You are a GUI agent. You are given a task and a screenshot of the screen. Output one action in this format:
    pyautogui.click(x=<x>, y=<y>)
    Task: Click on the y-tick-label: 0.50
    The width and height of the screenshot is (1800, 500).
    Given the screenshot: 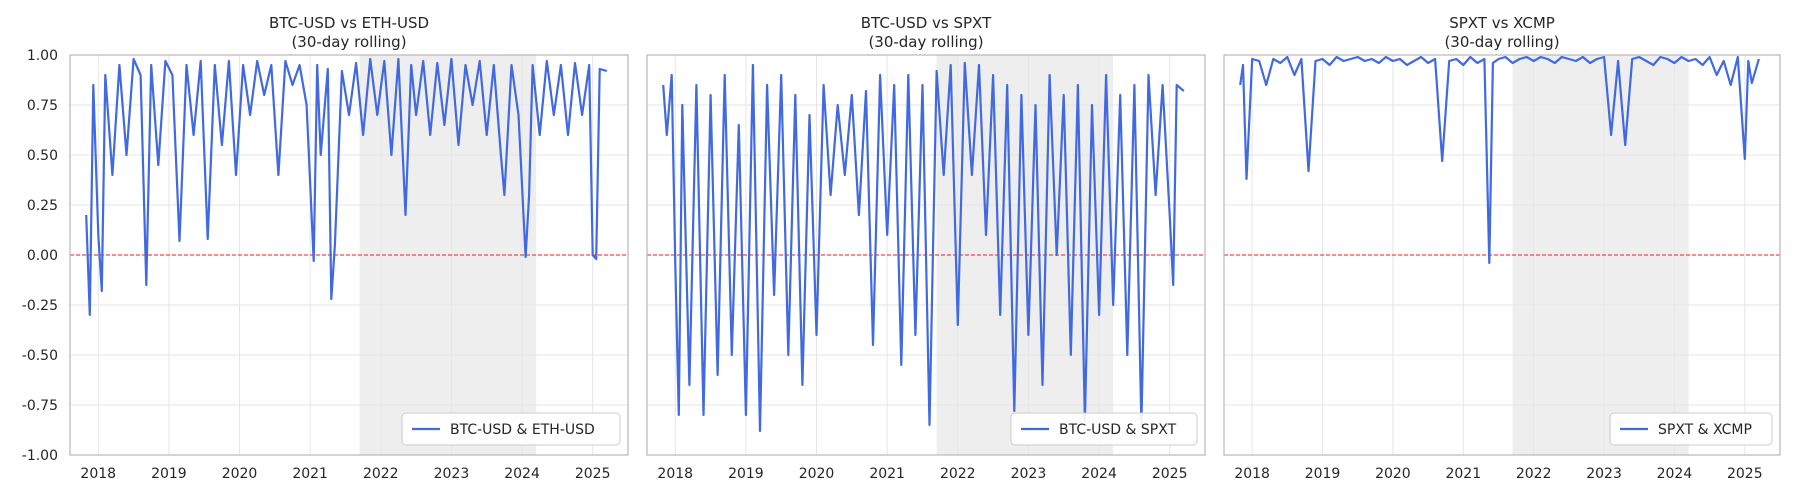 What is the action you would take?
    pyautogui.click(x=42, y=156)
    